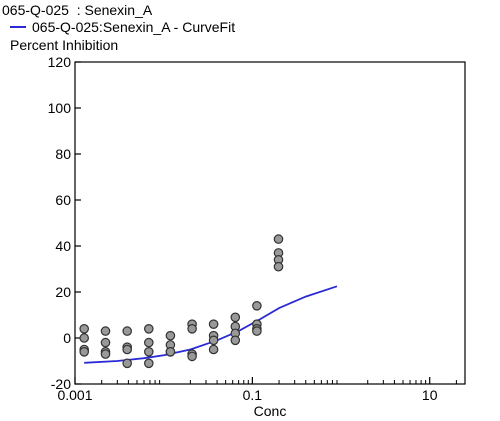  I want to click on y-axis-label: Percent Inhibition, so click(64, 45).